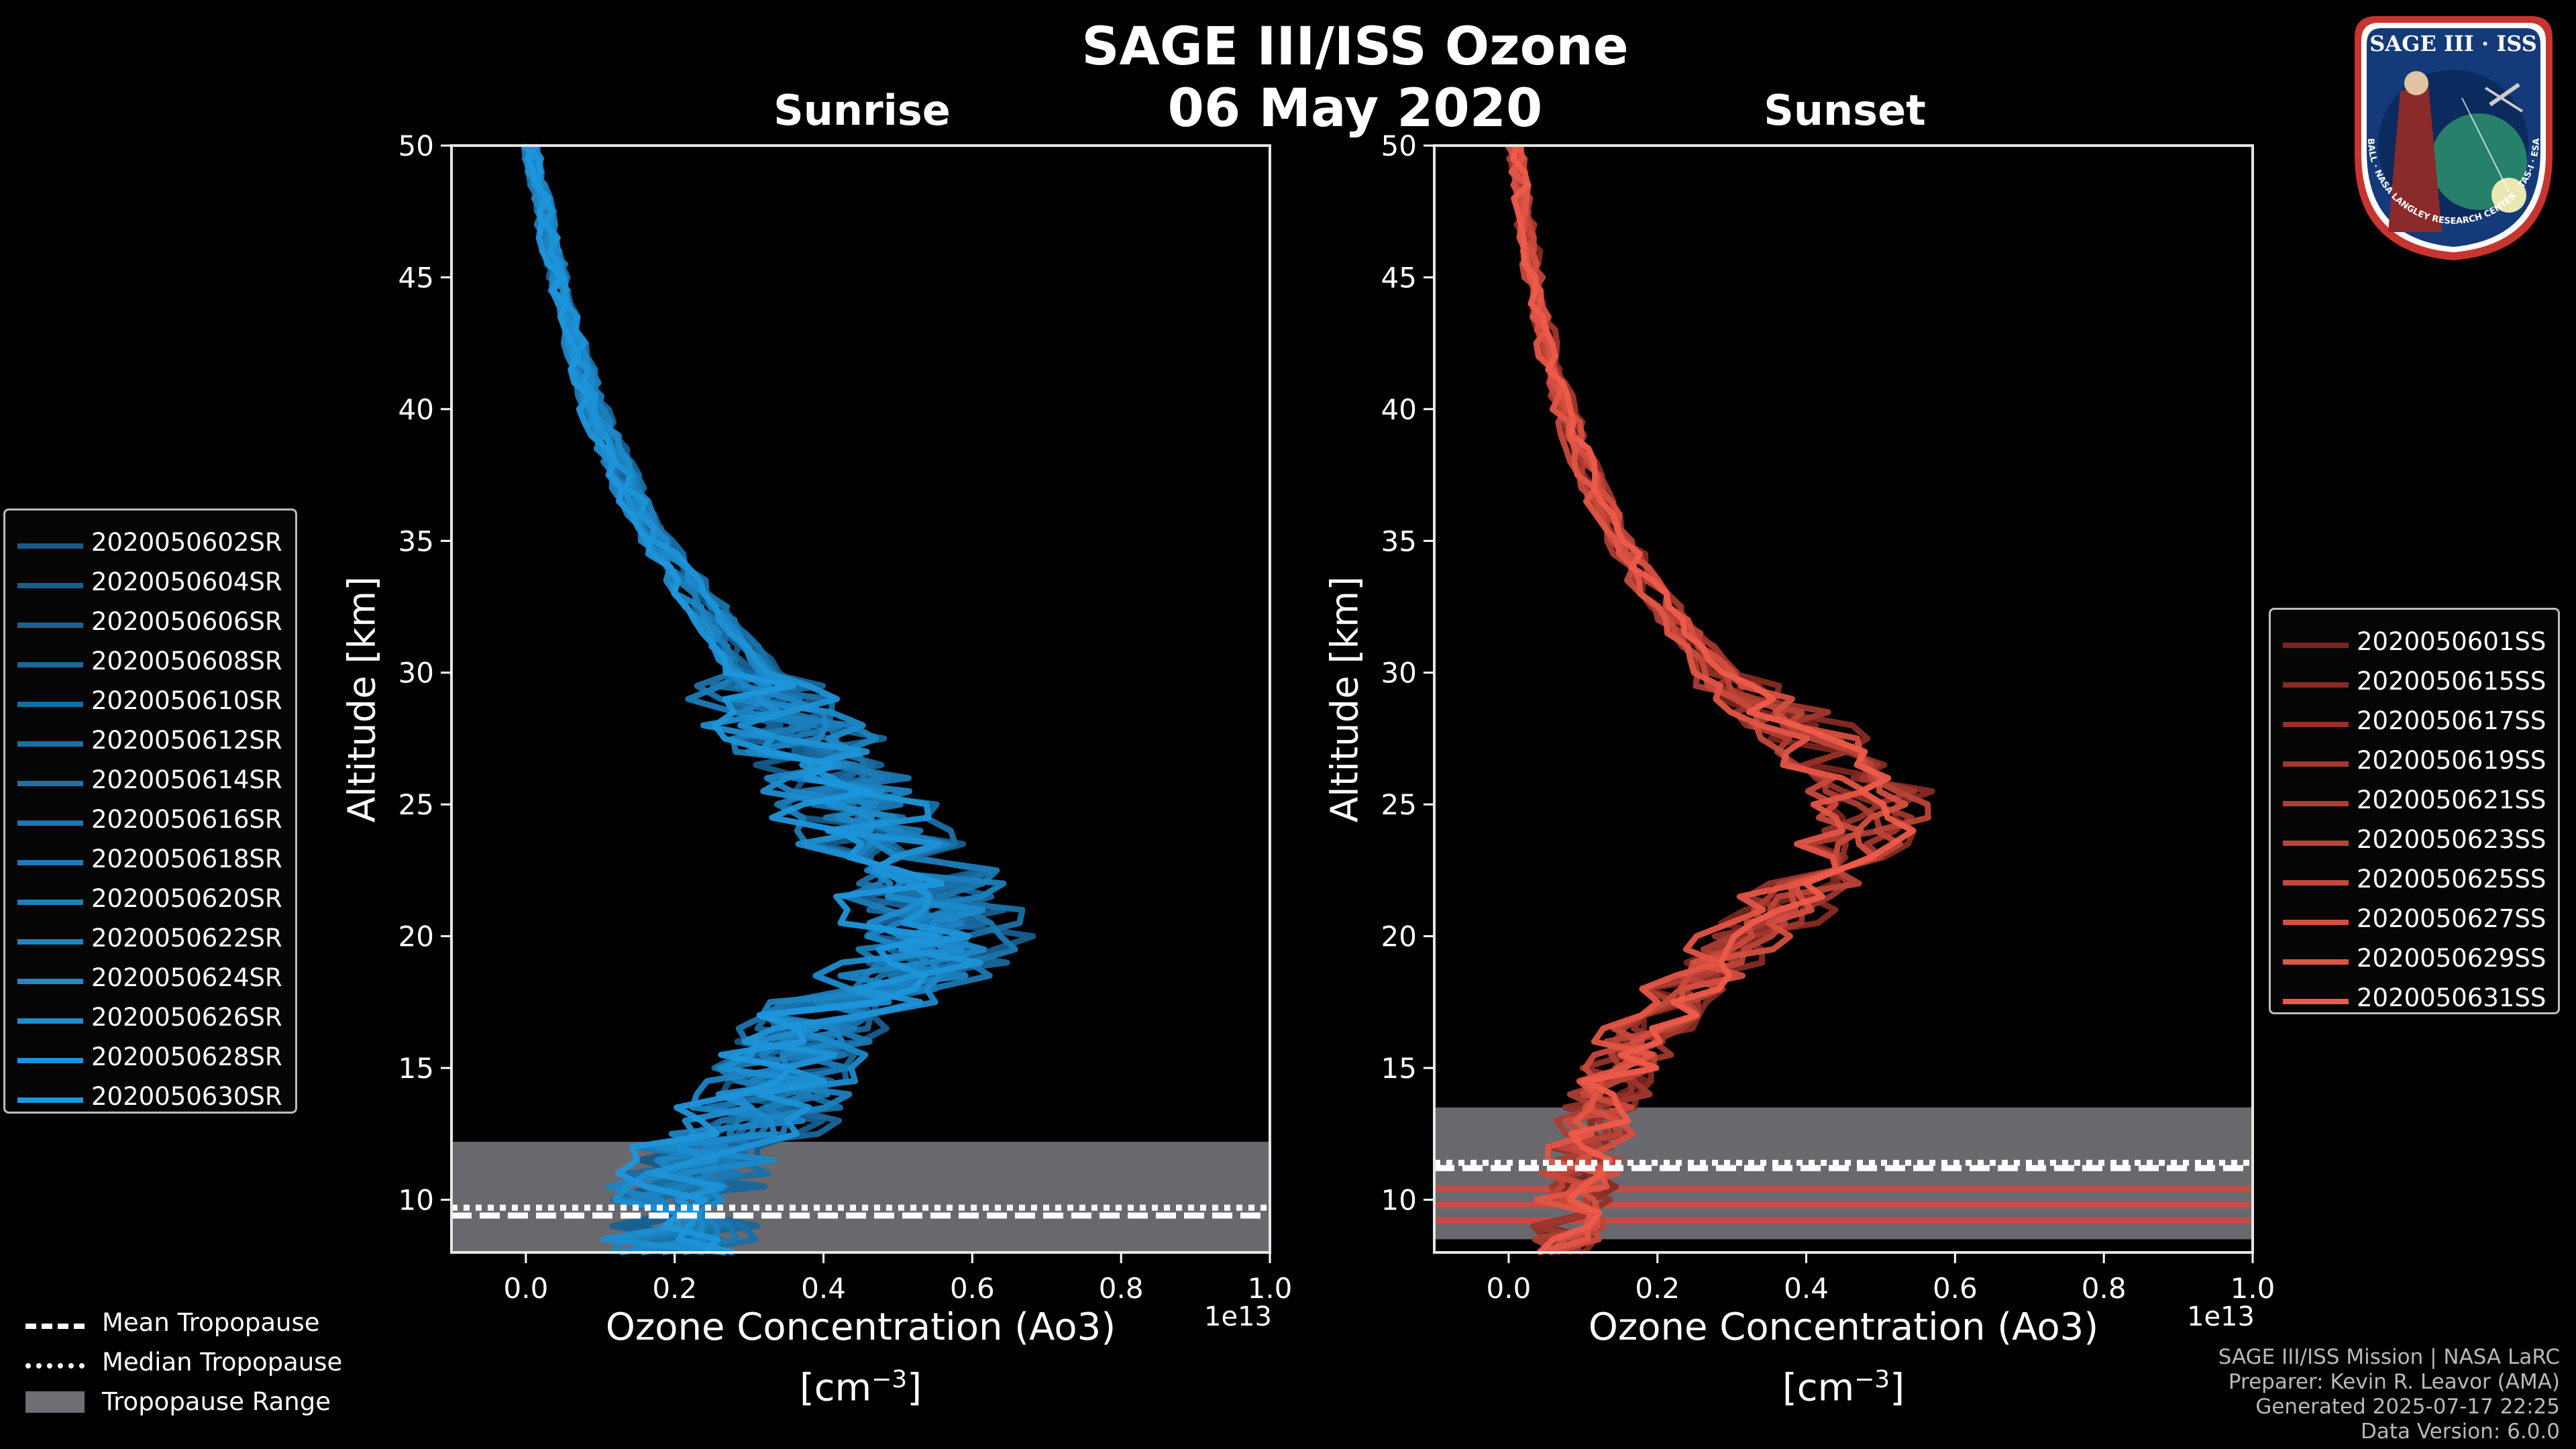  I want to click on sunset-legend-item: 2020050617SS, so click(2414, 722).